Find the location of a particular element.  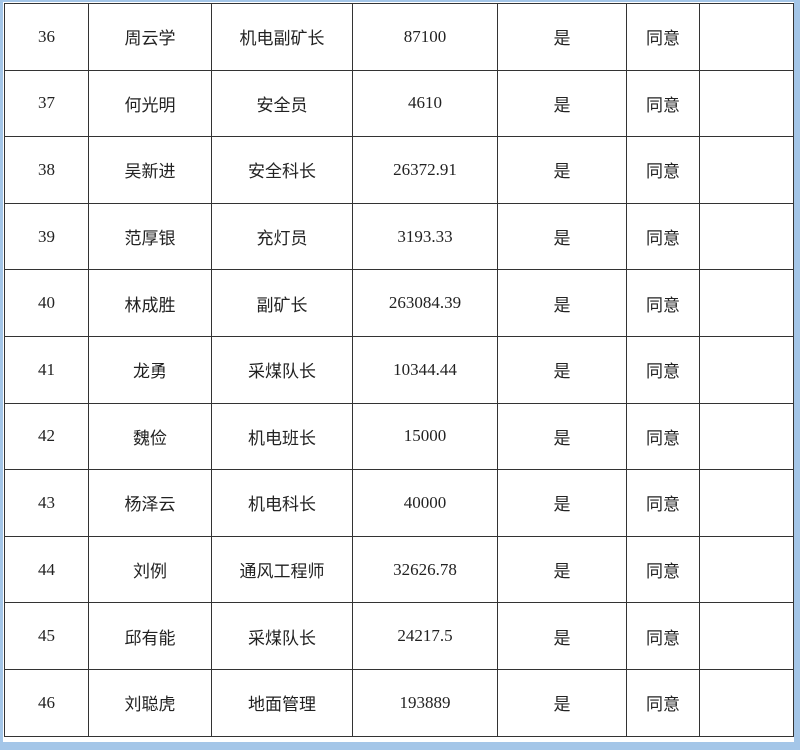

cell-no: 40 is located at coordinates (46, 303).